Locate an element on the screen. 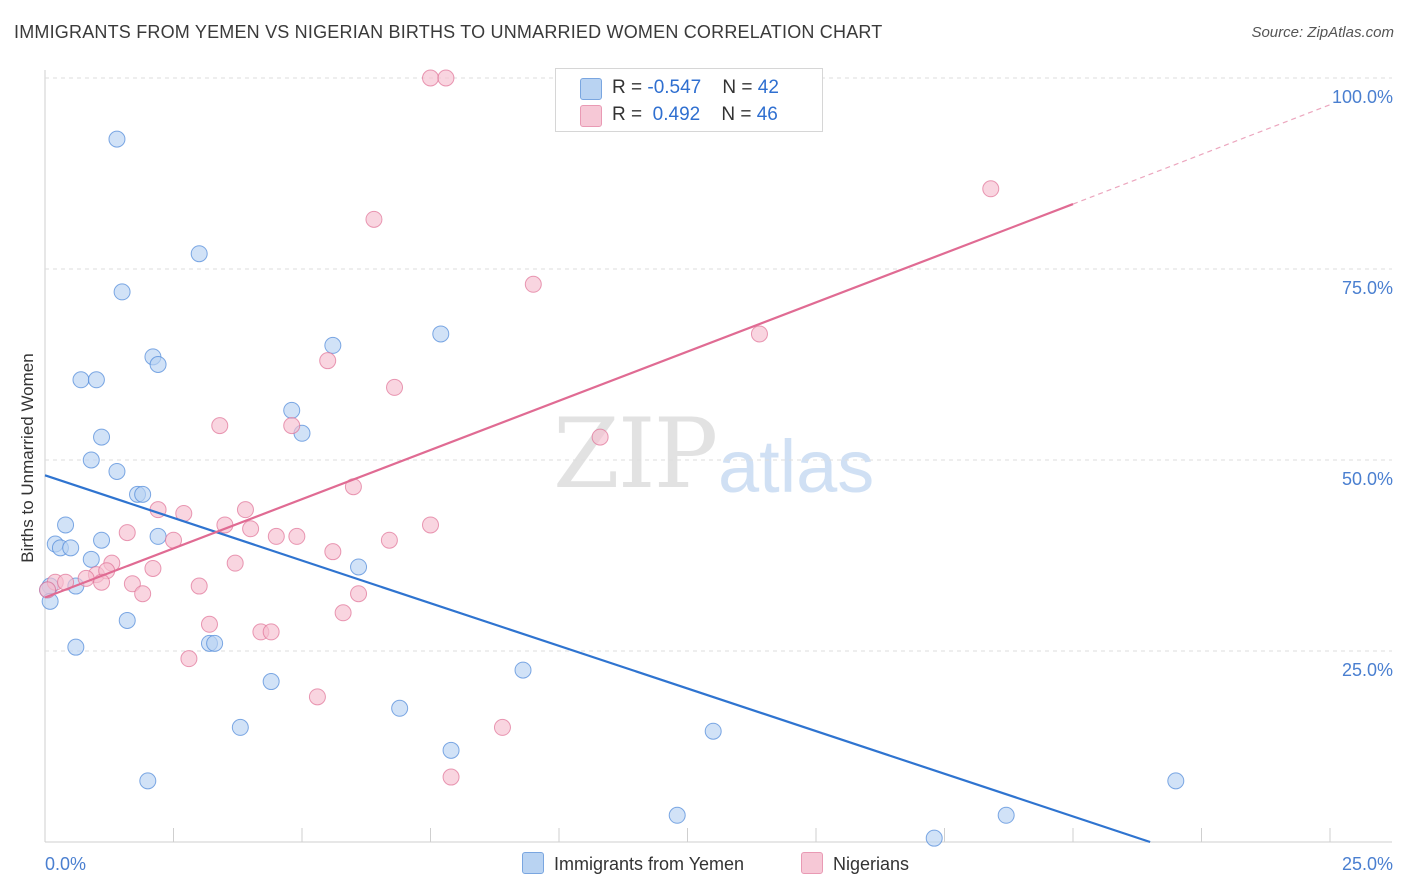 The width and height of the screenshot is (1406, 892). watermark-atlas: atlas is located at coordinates (796, 466).